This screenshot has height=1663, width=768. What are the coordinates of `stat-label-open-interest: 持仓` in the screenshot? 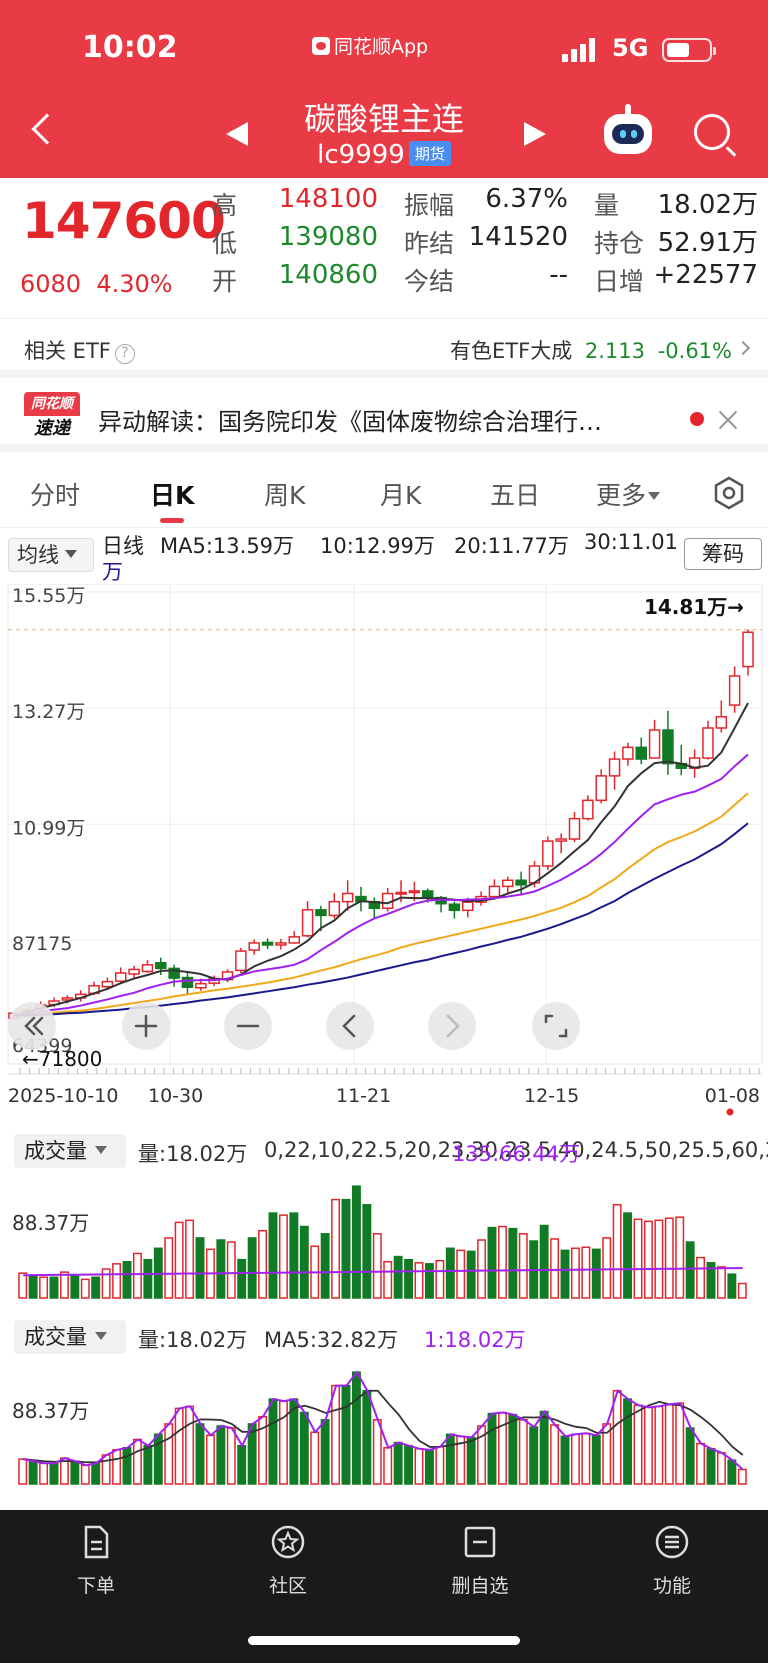 It's located at (619, 243).